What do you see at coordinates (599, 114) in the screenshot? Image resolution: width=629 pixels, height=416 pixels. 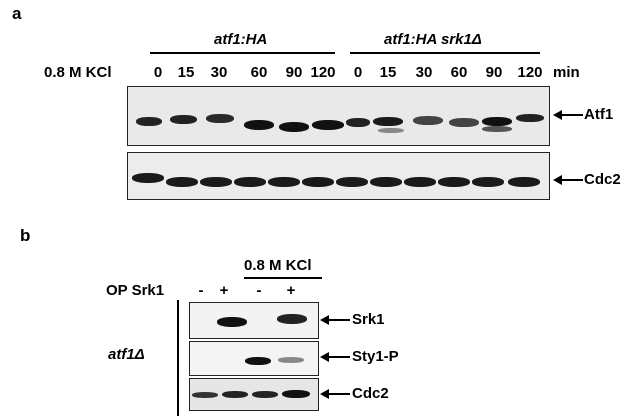 I see `atf1-label: Atf1` at bounding box center [599, 114].